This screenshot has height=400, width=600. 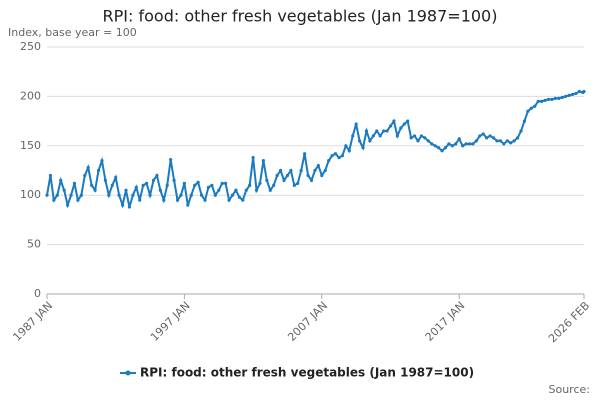 What do you see at coordinates (30, 194) in the screenshot?
I see `y-tick-label: 100` at bounding box center [30, 194].